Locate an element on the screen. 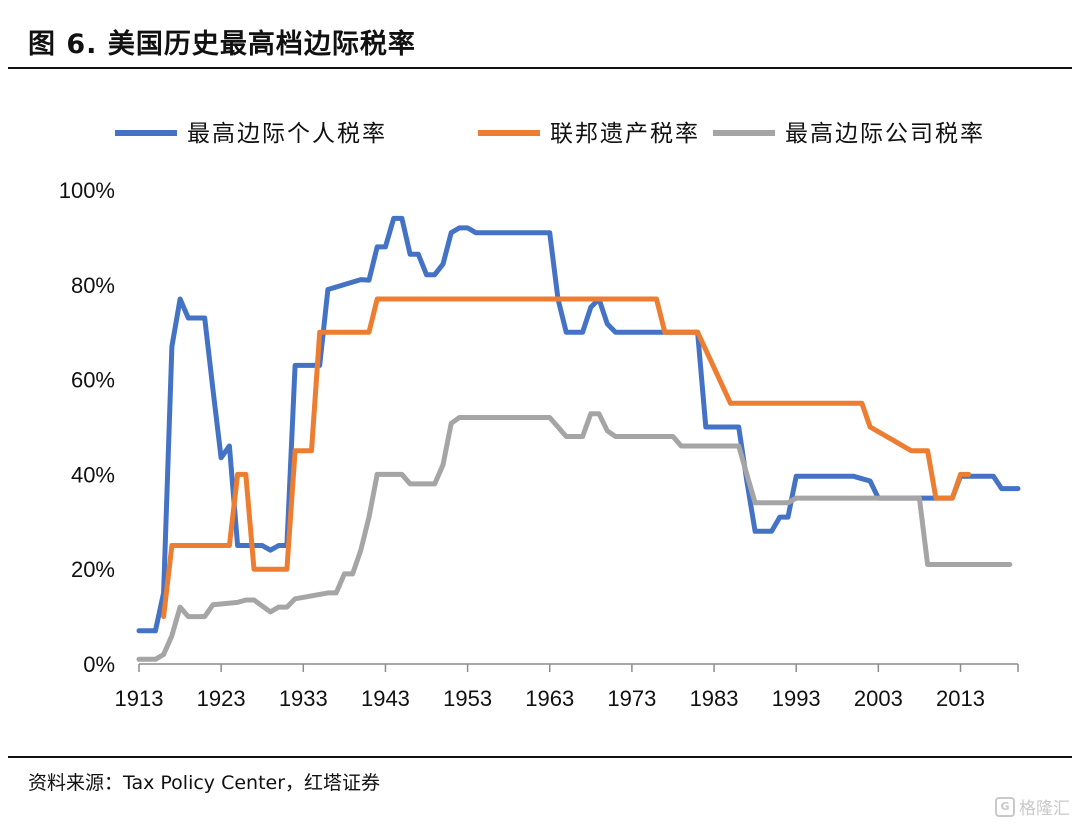  y-tick-label: 40% is located at coordinates (93, 474).